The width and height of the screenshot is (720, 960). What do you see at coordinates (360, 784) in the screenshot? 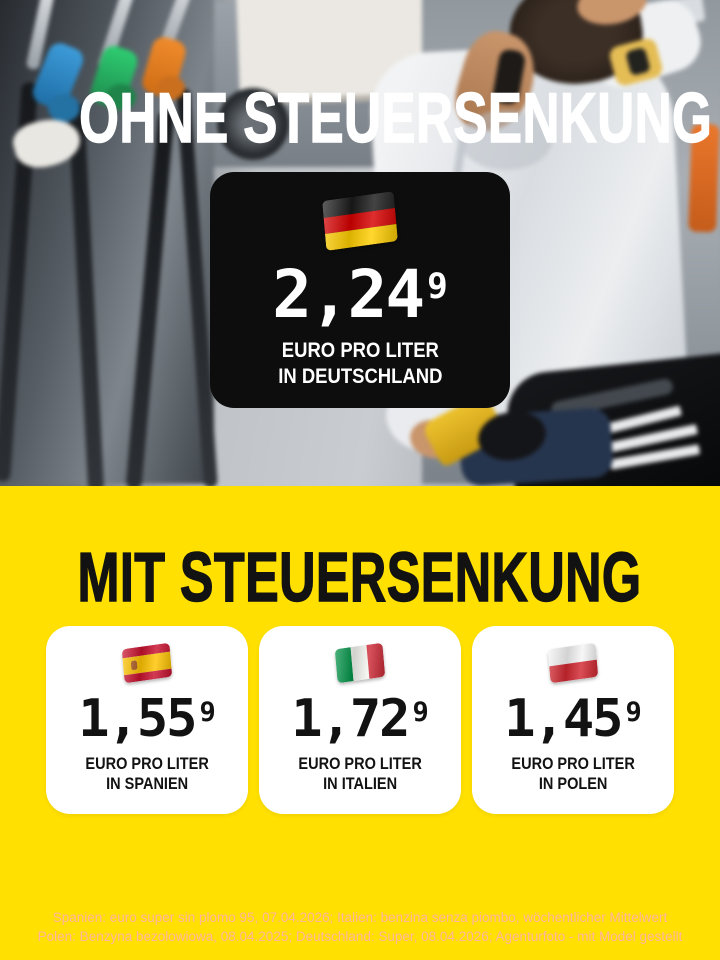
I see `unit-line2: IN ITALIEN` at bounding box center [360, 784].